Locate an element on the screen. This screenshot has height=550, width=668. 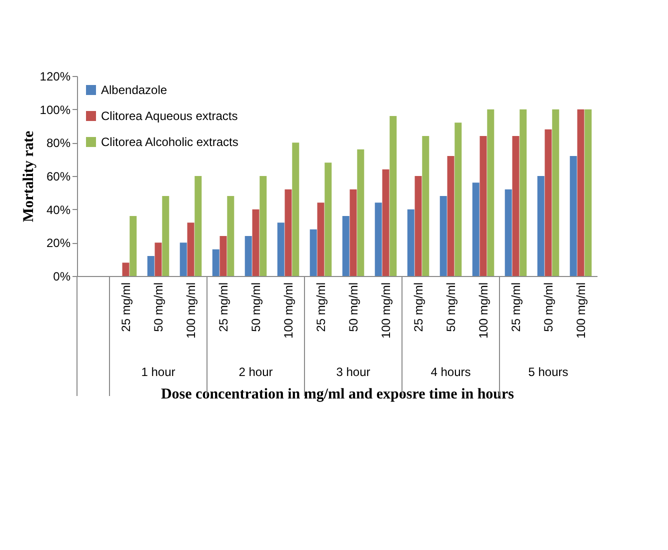
legend-label: Albendazole is located at coordinates (134, 90).